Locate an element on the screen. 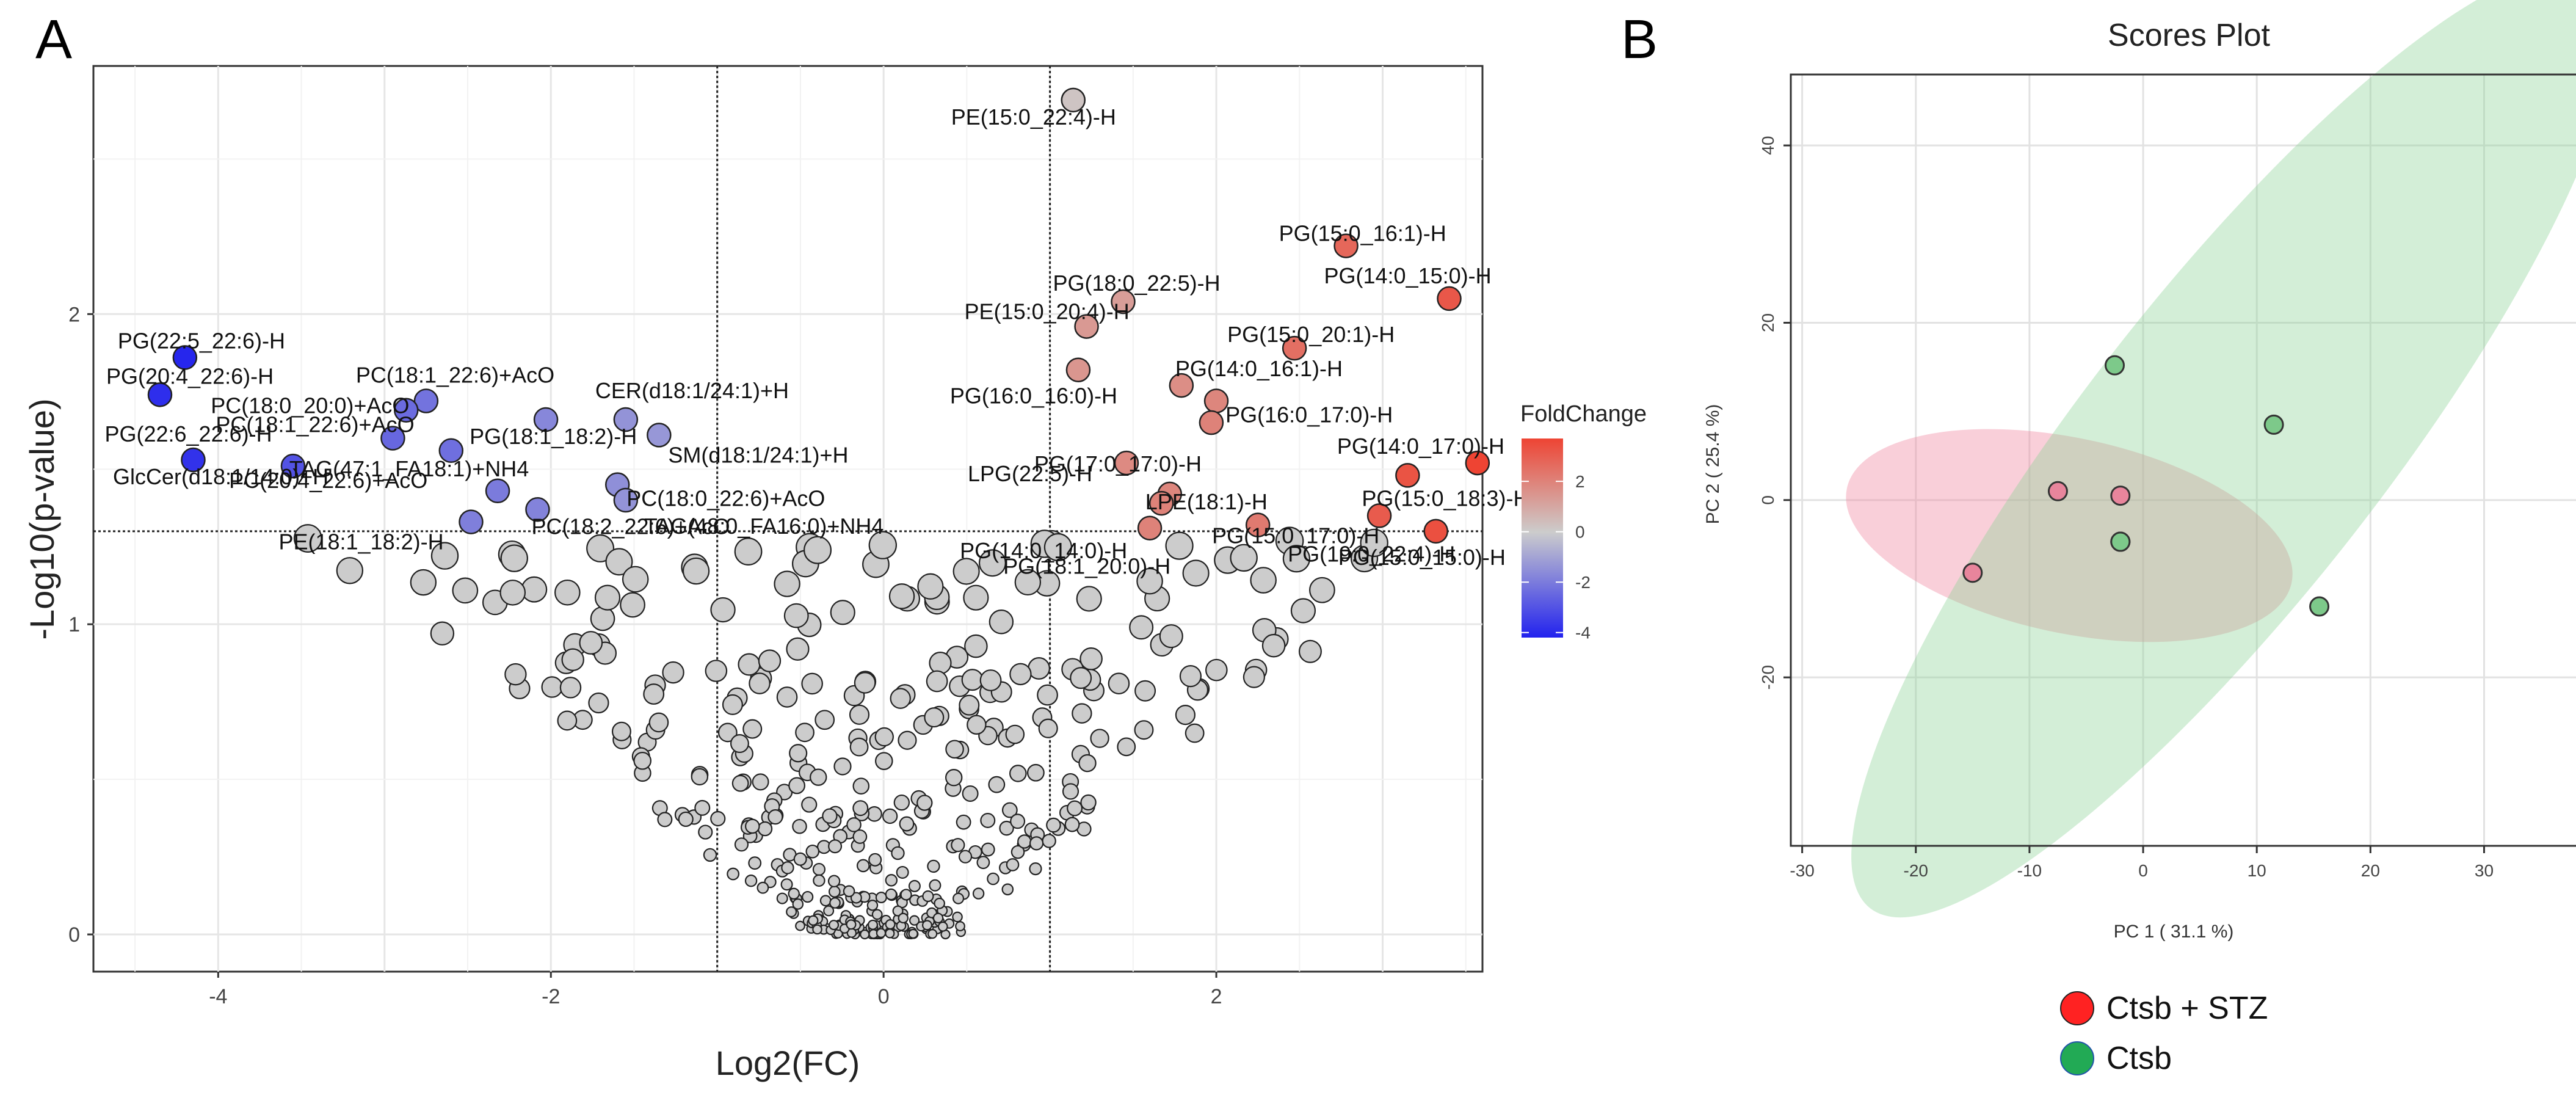 This screenshot has width=2576, height=1106. legend-label-ctsb-stz: Ctsb + STZ is located at coordinates (2187, 1009).